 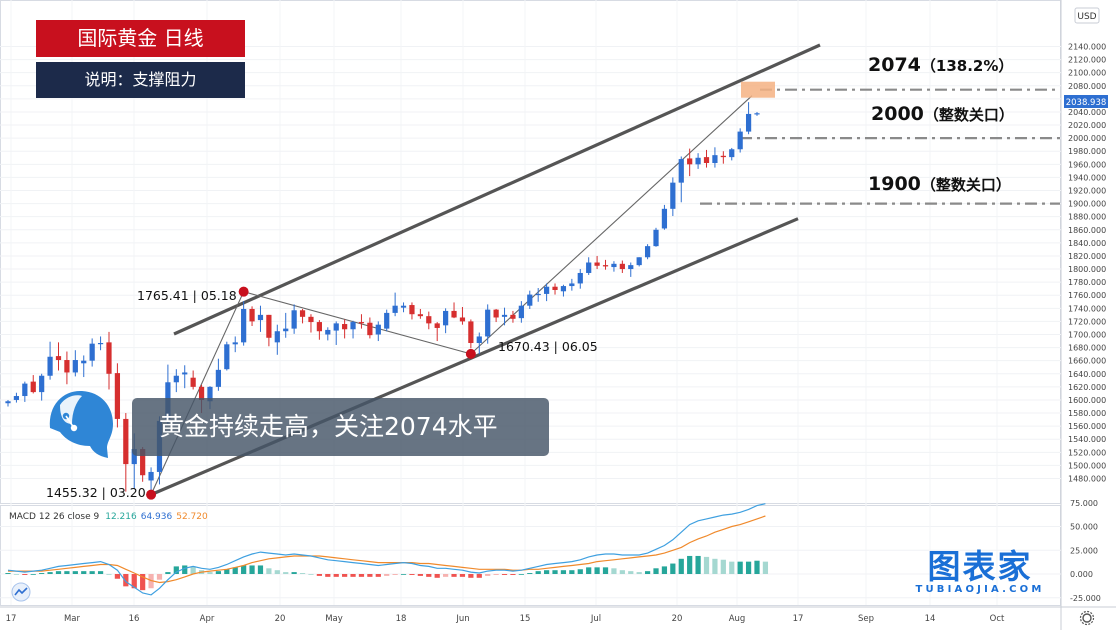 What do you see at coordinates (1087, 308) in the screenshot?
I see `price-tick-label: 1740.000` at bounding box center [1087, 308].